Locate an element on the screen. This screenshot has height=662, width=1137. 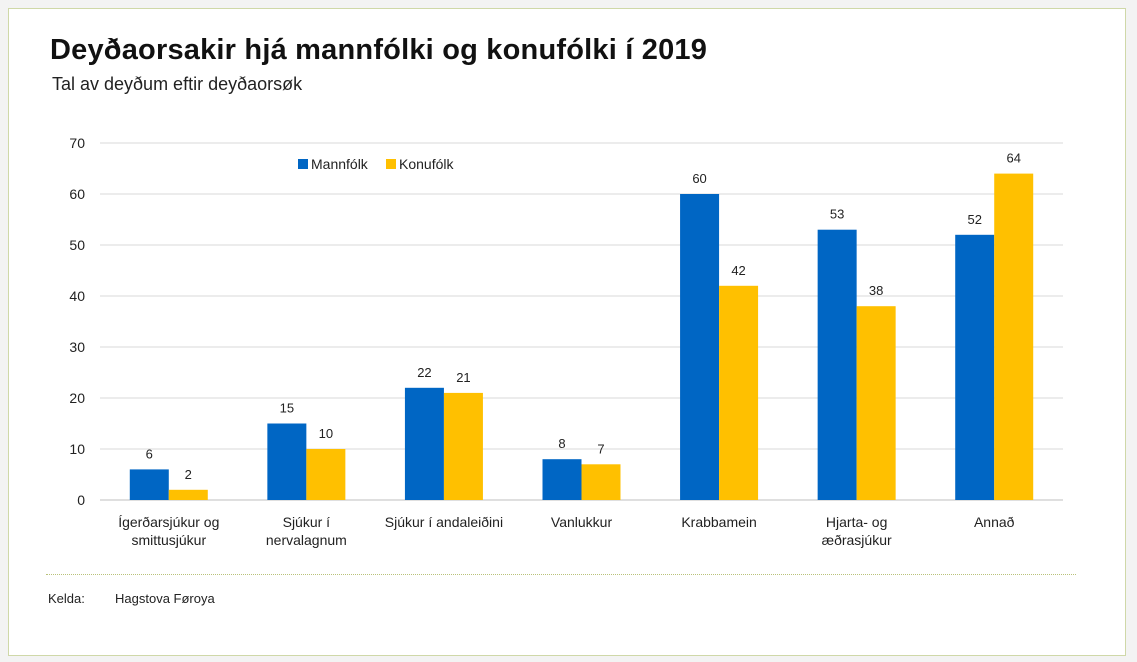
data-label: 38 is located at coordinates (876, 290).